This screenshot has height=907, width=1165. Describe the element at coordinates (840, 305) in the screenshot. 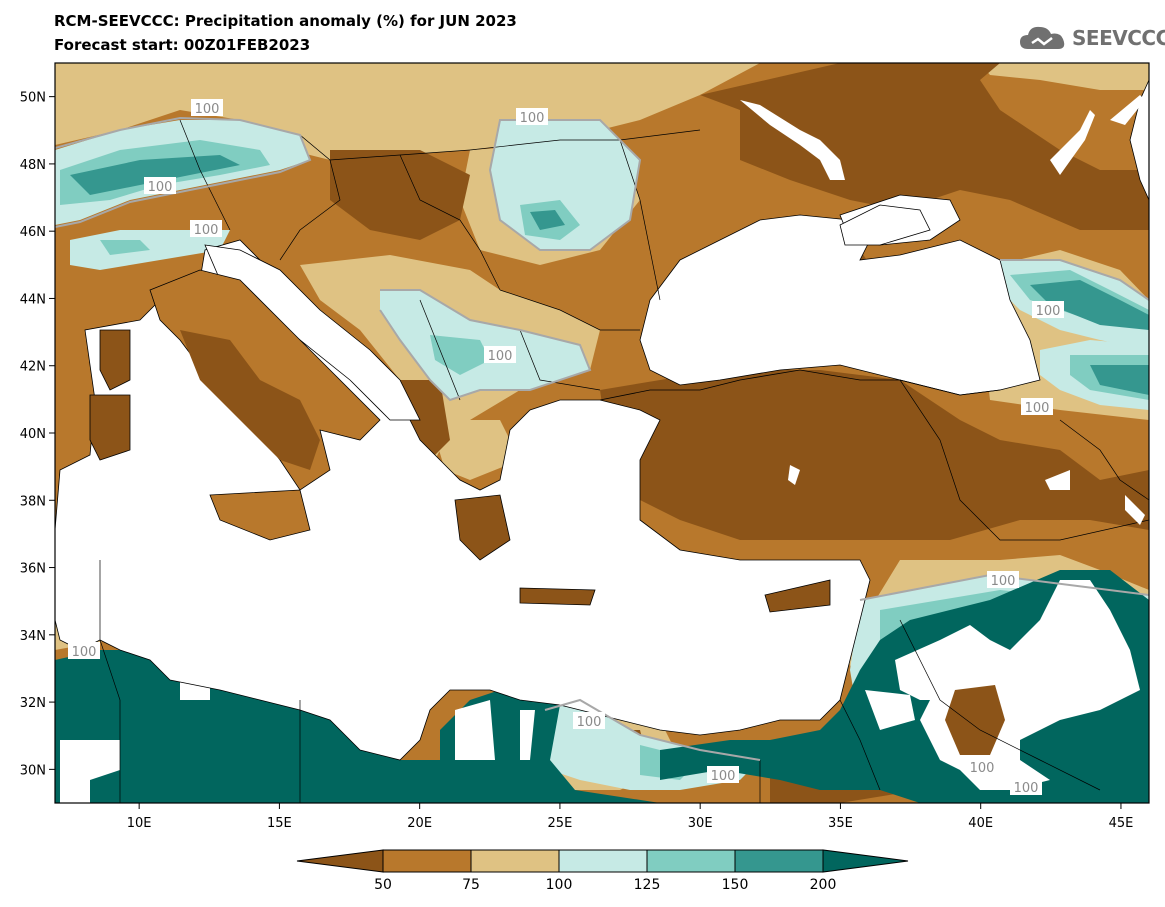

I see `black-sea` at that location.